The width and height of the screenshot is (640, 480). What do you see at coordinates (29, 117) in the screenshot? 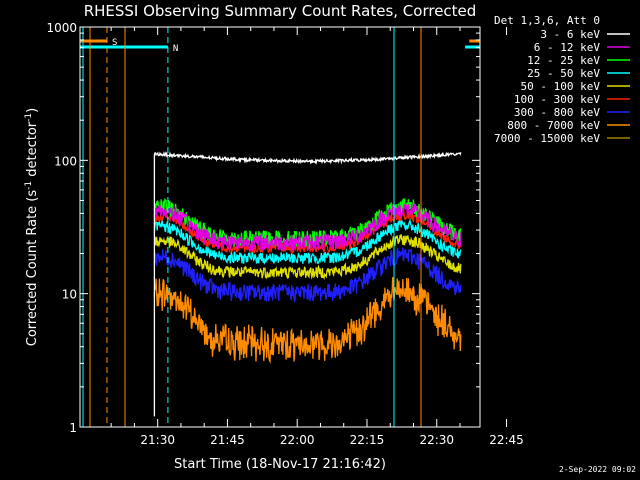
I see `y-axis-label-sup2: -1` at bounding box center [29, 117].